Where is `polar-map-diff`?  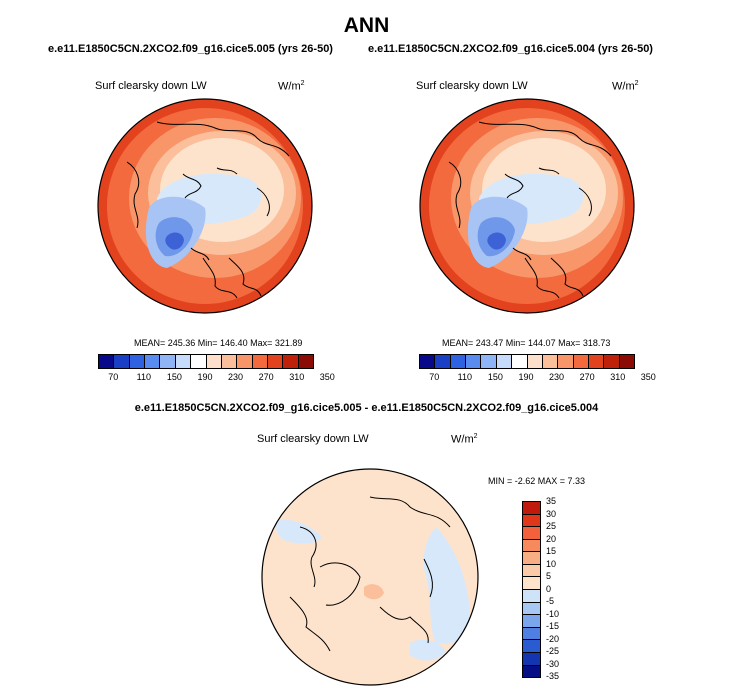
polar-map-diff is located at coordinates (370, 577).